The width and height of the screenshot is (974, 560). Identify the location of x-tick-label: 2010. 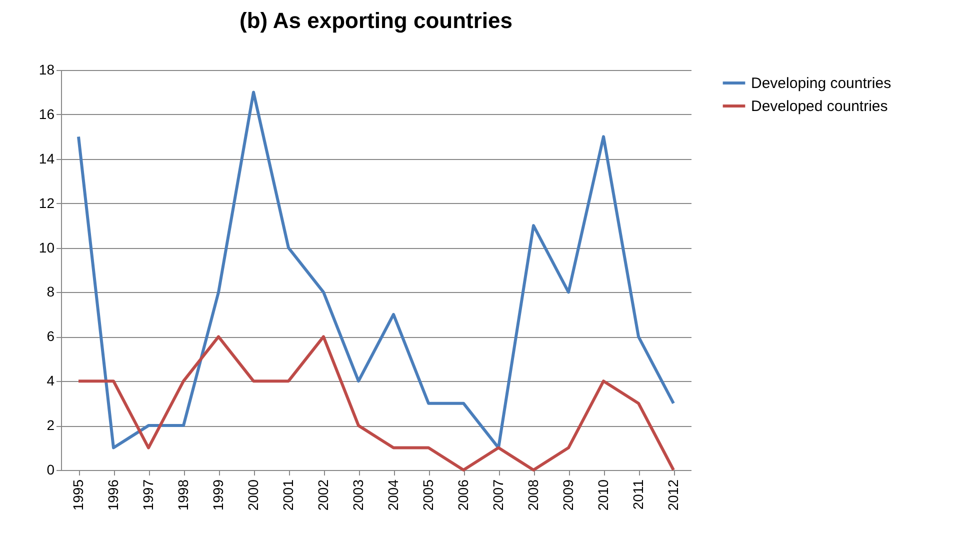
(603, 495).